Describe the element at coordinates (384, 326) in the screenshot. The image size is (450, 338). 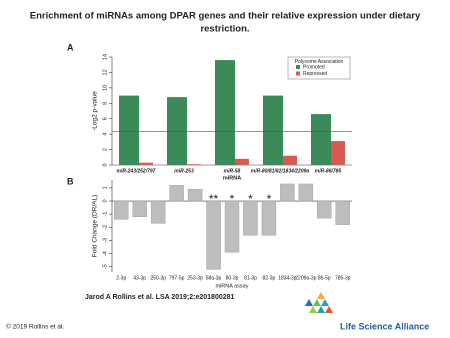
I see `logo-text: Life Science Alliance` at that location.